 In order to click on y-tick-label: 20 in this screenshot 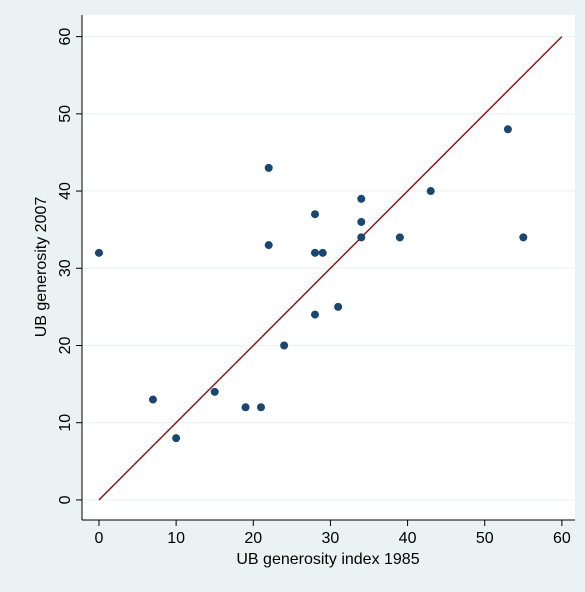, I will do `click(65, 345)`.